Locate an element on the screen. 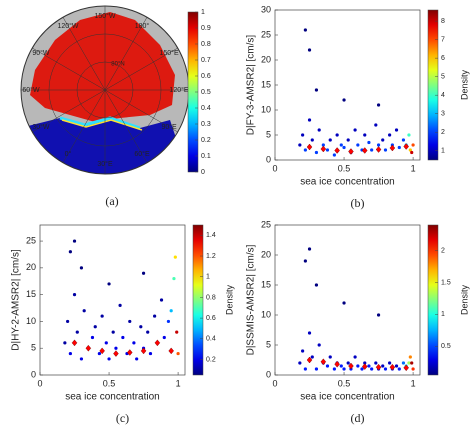 This screenshot has height=429, width=474. y-axis-label: D|SSMIS-AMSR2| [cm/s] is located at coordinates (251, 299).